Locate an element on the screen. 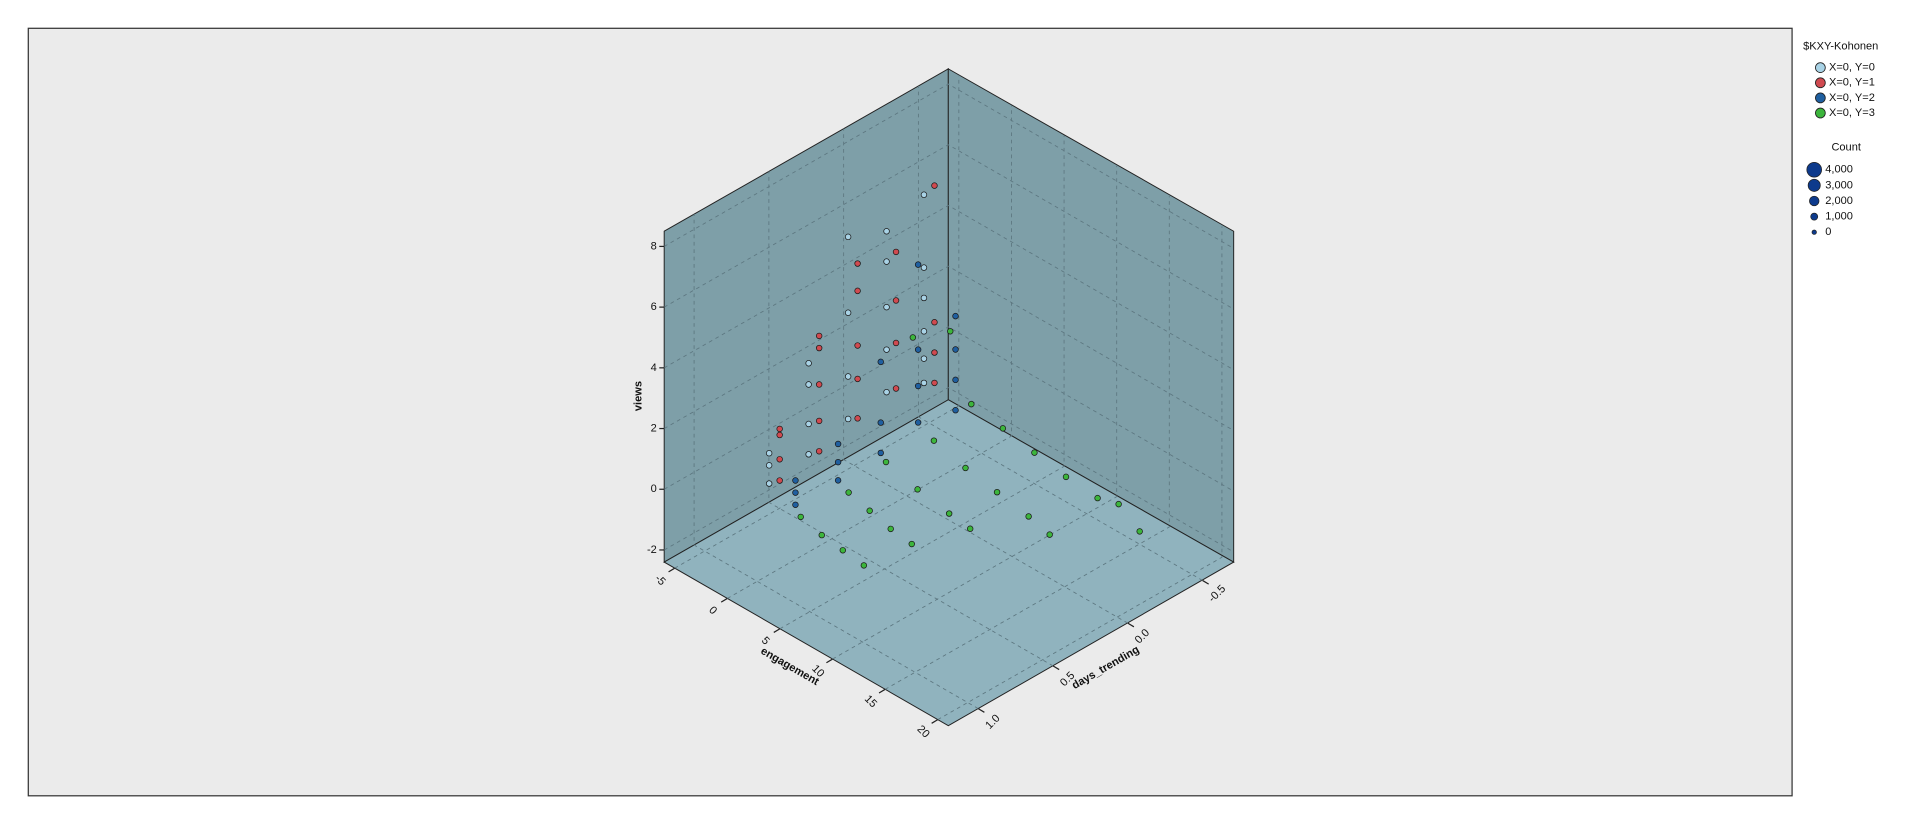  legend-label: X=0, Y=2 is located at coordinates (1852, 98).